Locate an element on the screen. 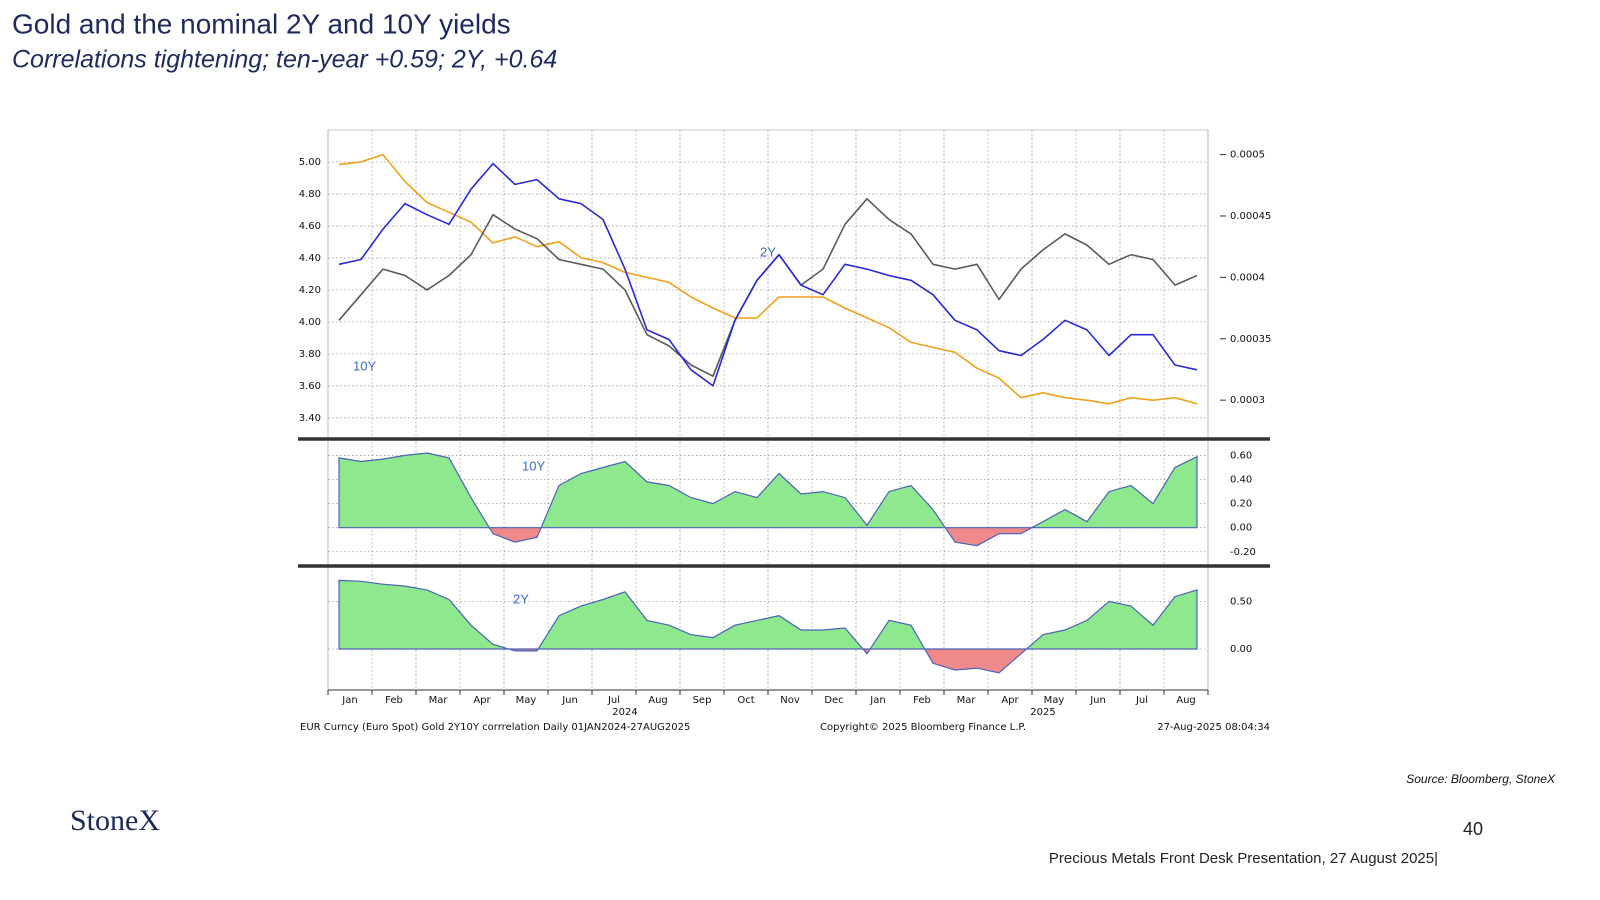 Image resolution: width=1600 pixels, height=900 pixels. x-tick-label: Sep is located at coordinates (702, 700).